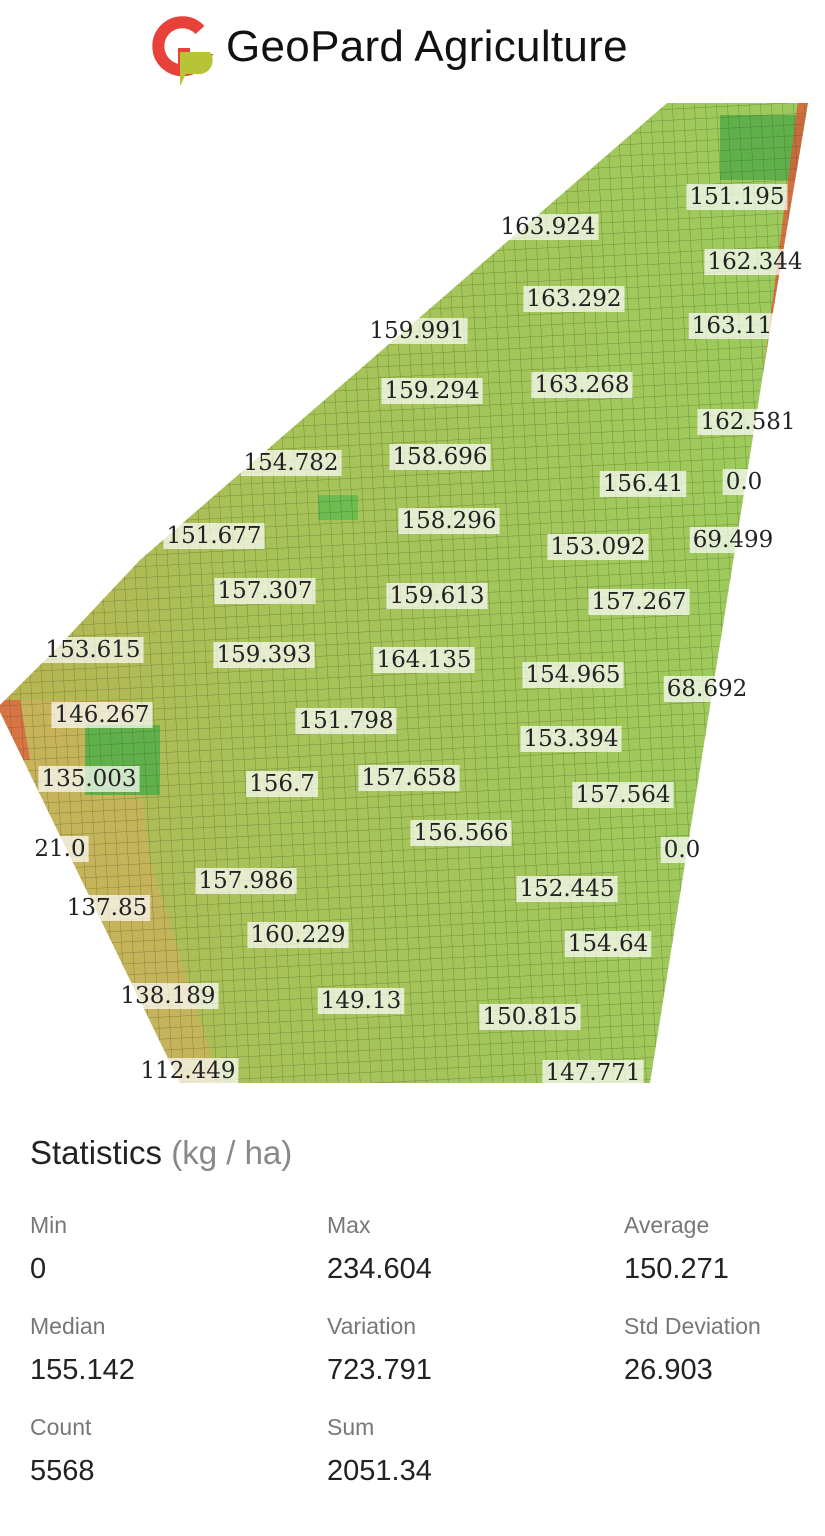  Describe the element at coordinates (724, 1249) in the screenshot. I see `stat: Average 150.271` at that location.